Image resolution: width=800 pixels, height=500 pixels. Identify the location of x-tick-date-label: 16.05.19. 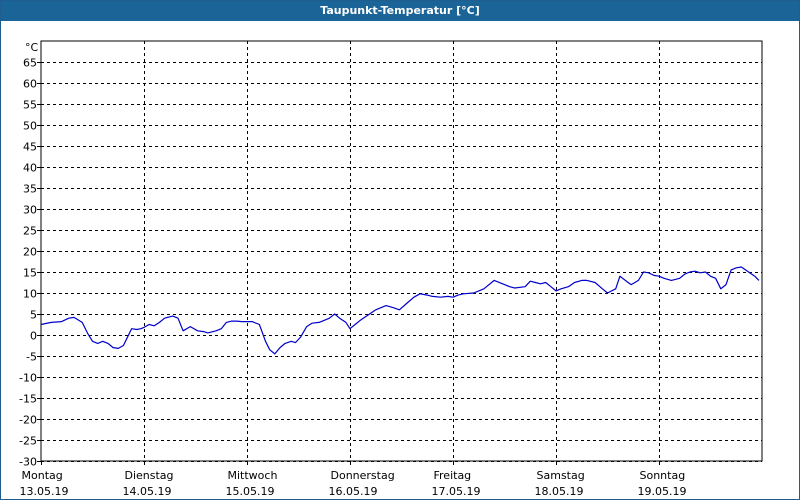
(353, 491).